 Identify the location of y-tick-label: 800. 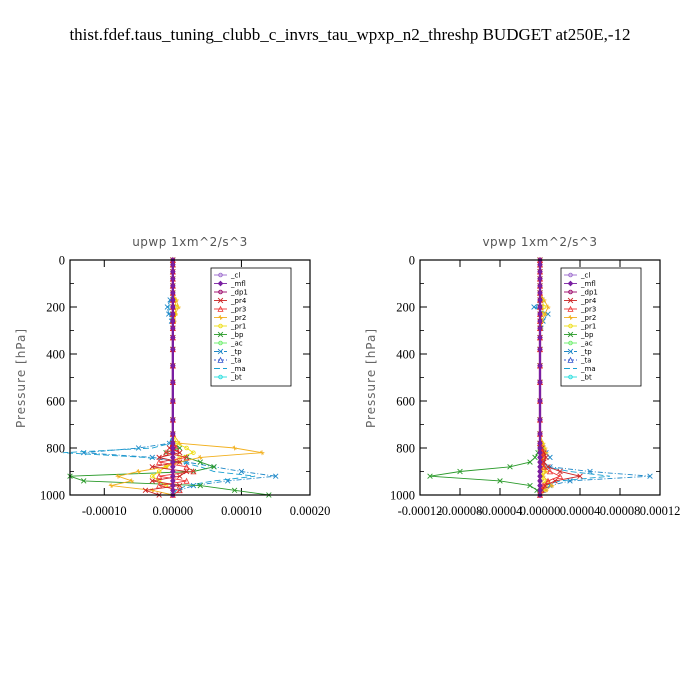
(405, 449).